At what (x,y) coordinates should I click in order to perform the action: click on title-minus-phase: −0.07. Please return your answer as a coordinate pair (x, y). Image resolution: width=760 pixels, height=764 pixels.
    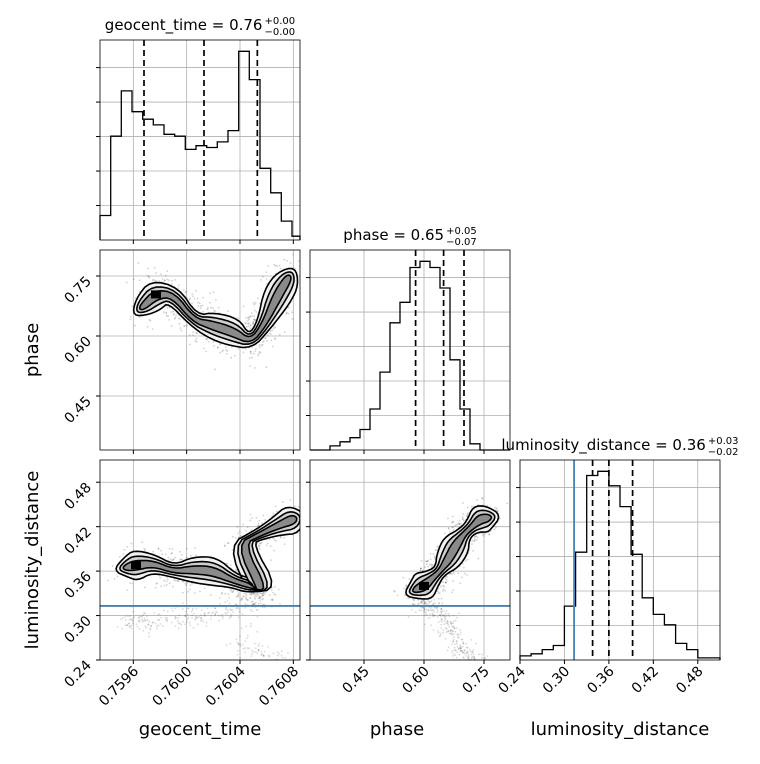
    Looking at the image, I should click on (461, 242).